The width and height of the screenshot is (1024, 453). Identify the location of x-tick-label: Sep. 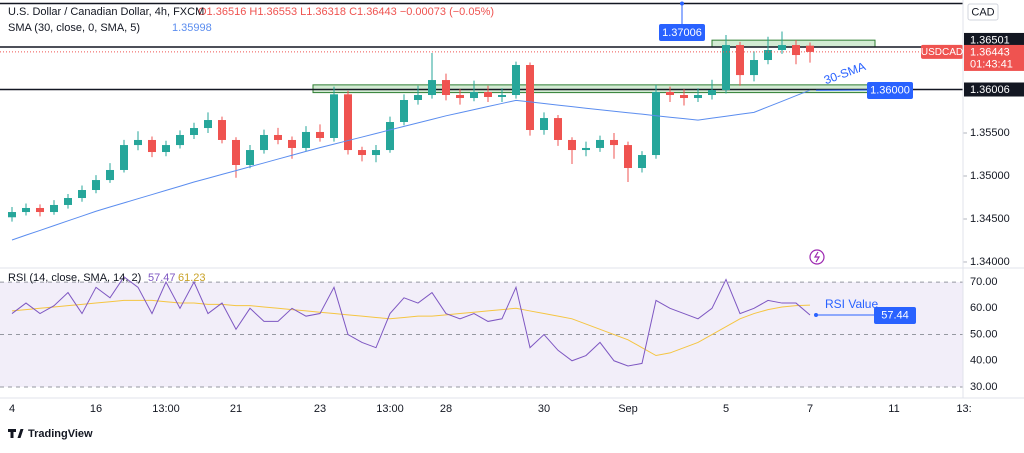
(628, 409).